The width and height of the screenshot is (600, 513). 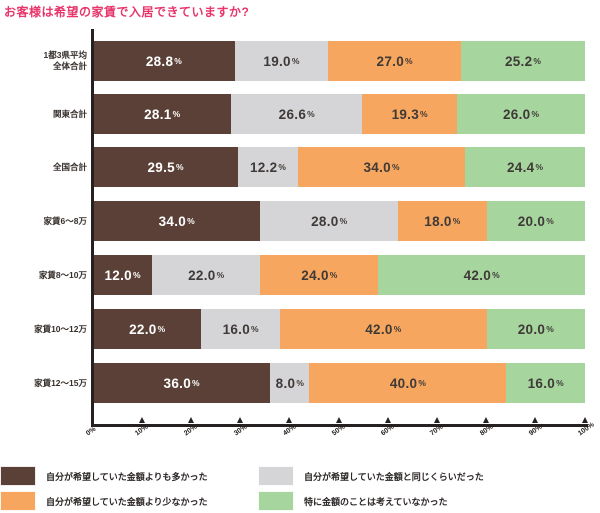 I want to click on segment-value: 28.0, so click(x=325, y=221).